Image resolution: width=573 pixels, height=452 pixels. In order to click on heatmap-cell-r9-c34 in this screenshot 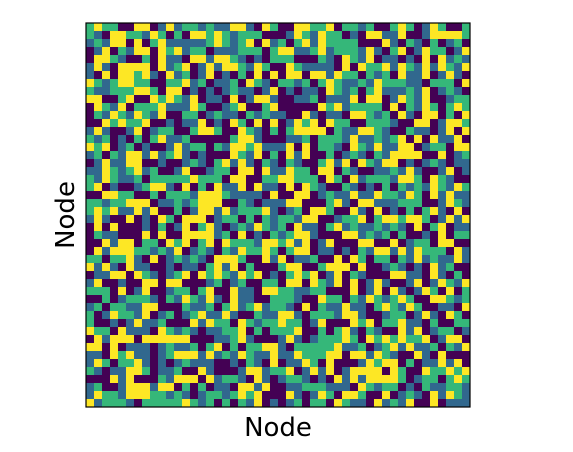, I will do `click(362, 99)`.